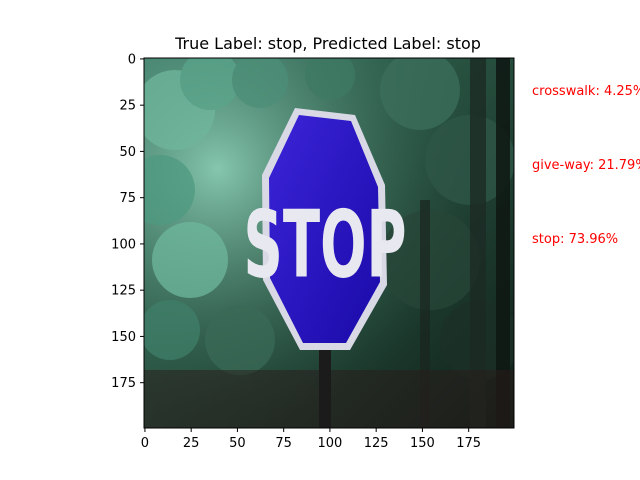 The height and width of the screenshot is (480, 640). Describe the element at coordinates (123, 291) in the screenshot. I see `y-tick-label: 125` at that location.